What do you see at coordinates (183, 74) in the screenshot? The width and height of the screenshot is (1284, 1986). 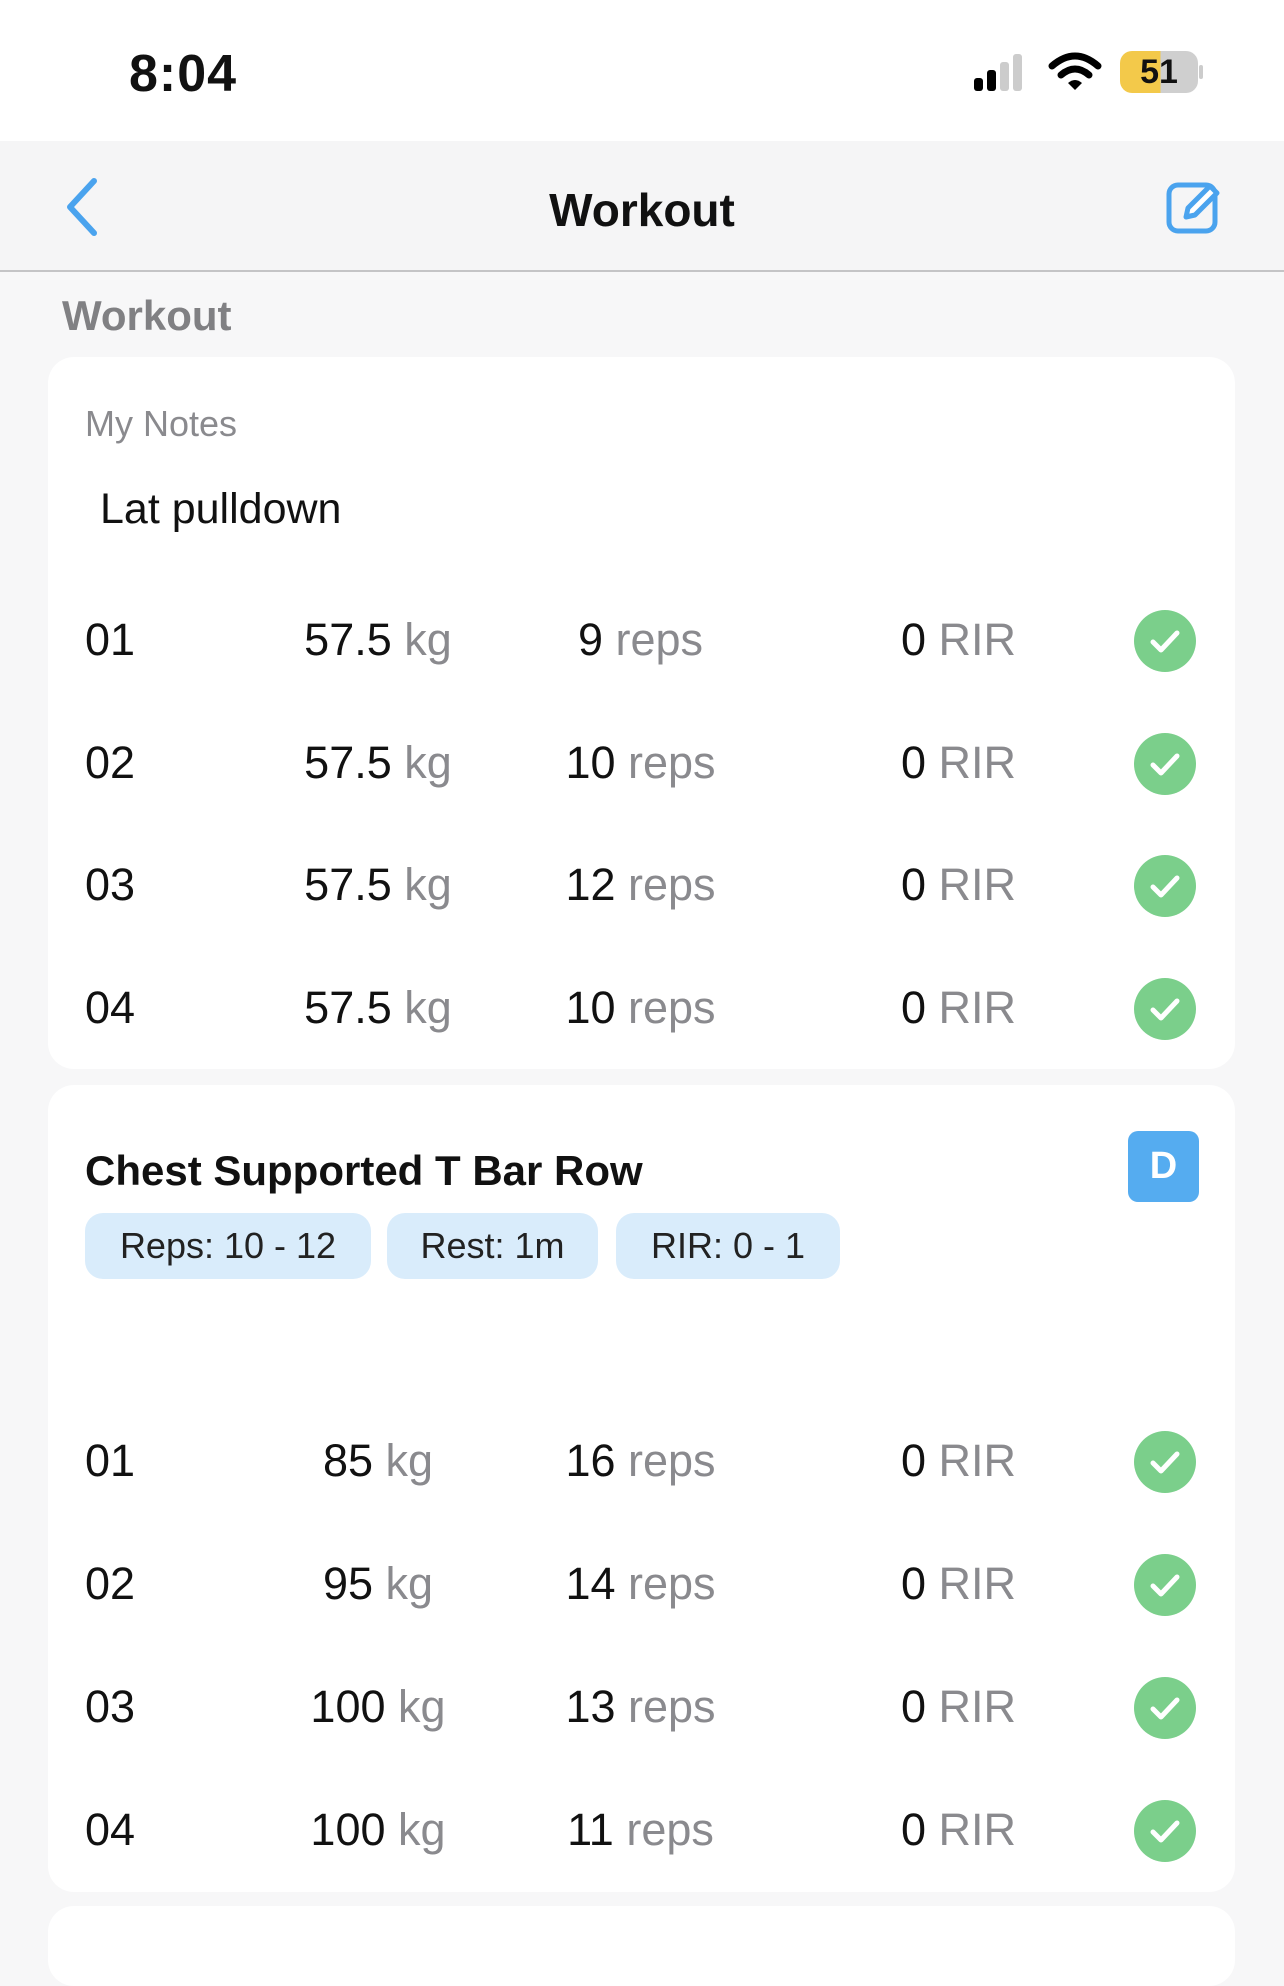 I see `status-time: 8:04` at bounding box center [183, 74].